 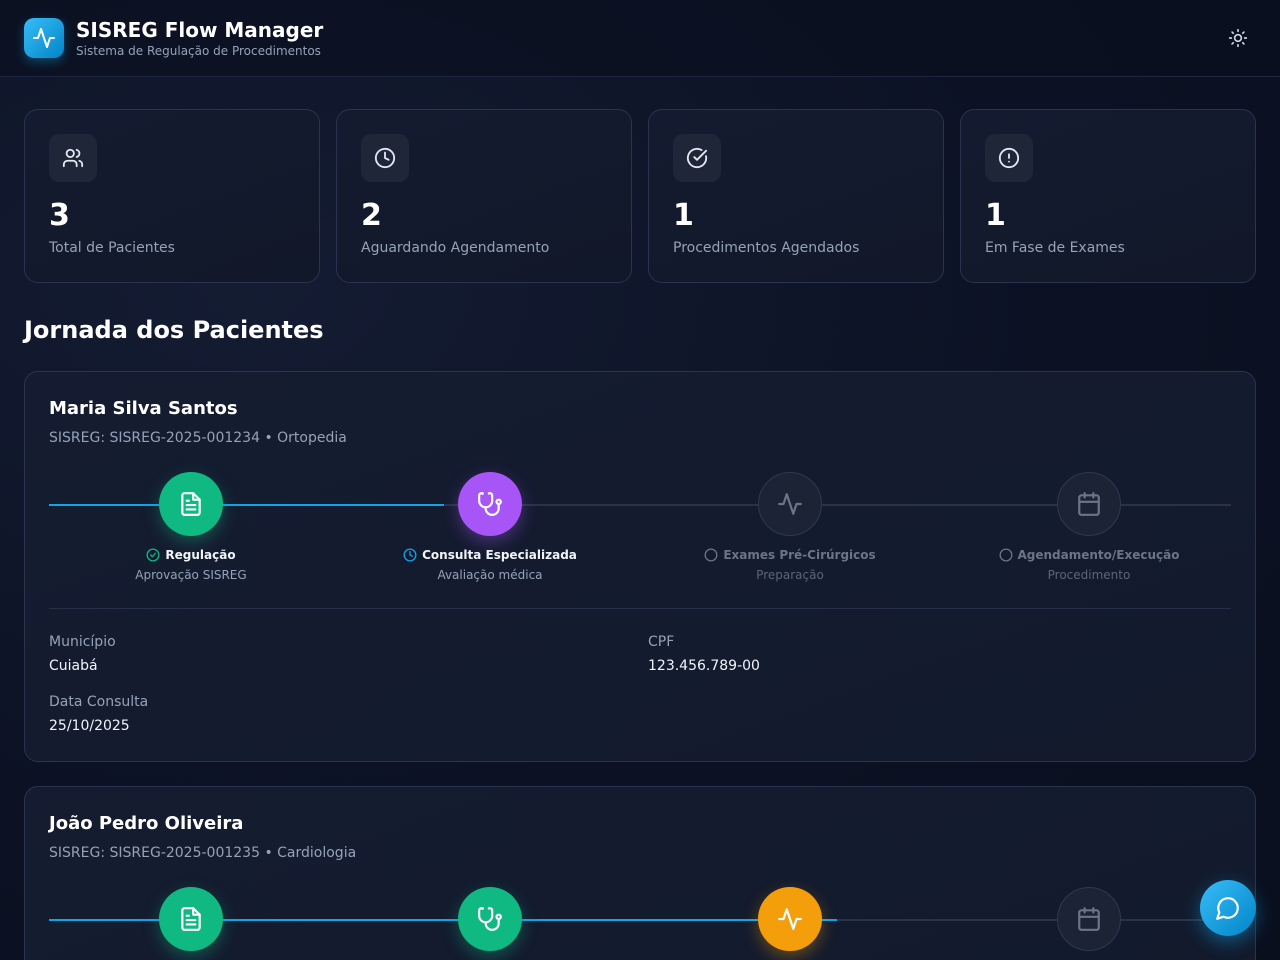 What do you see at coordinates (146, 823) in the screenshot?
I see `patient-name: João Pedro Oliveira` at bounding box center [146, 823].